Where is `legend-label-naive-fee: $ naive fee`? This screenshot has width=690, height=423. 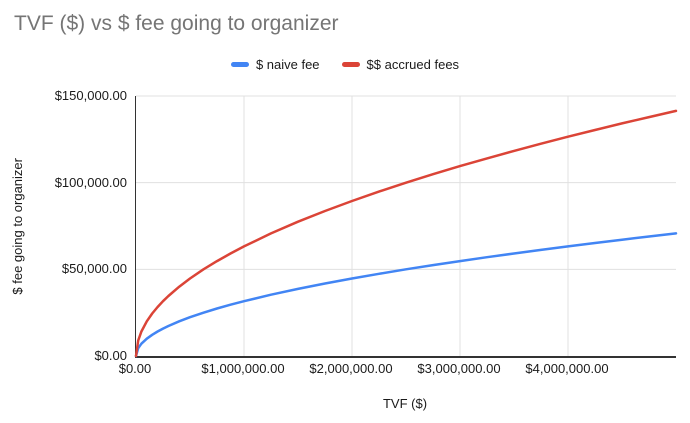
legend-label-naive-fee: $ naive fee is located at coordinates (287, 64).